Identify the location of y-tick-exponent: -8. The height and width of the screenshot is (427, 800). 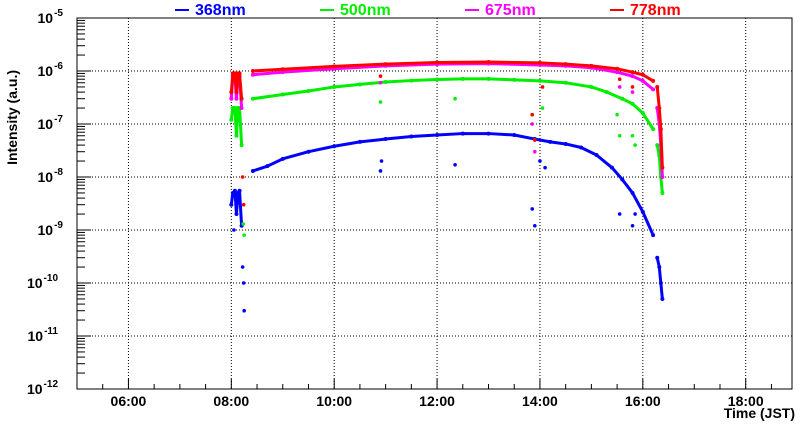
(58, 172).